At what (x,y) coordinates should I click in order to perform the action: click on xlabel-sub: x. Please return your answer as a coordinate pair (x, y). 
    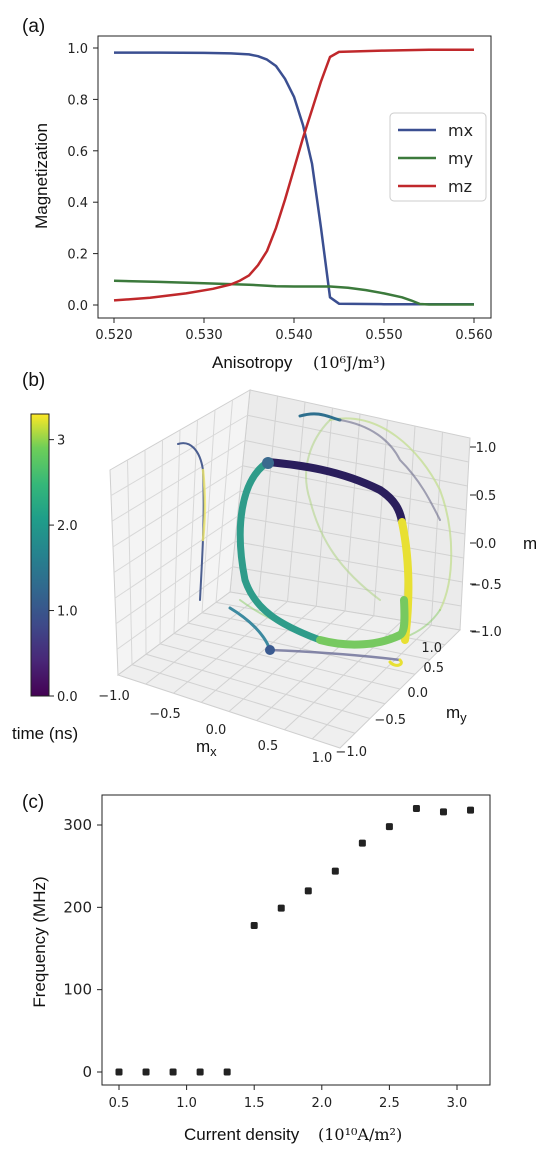
    Looking at the image, I should click on (213, 751).